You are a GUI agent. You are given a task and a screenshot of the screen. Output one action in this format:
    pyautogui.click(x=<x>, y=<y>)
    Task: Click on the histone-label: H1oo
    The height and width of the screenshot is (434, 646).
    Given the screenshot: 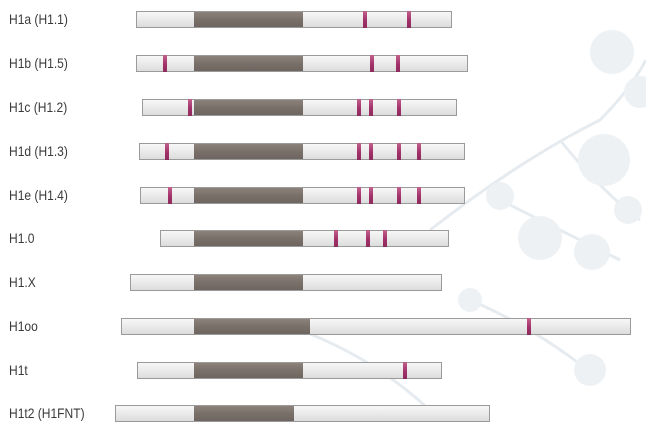 What is the action you would take?
    pyautogui.click(x=23, y=326)
    